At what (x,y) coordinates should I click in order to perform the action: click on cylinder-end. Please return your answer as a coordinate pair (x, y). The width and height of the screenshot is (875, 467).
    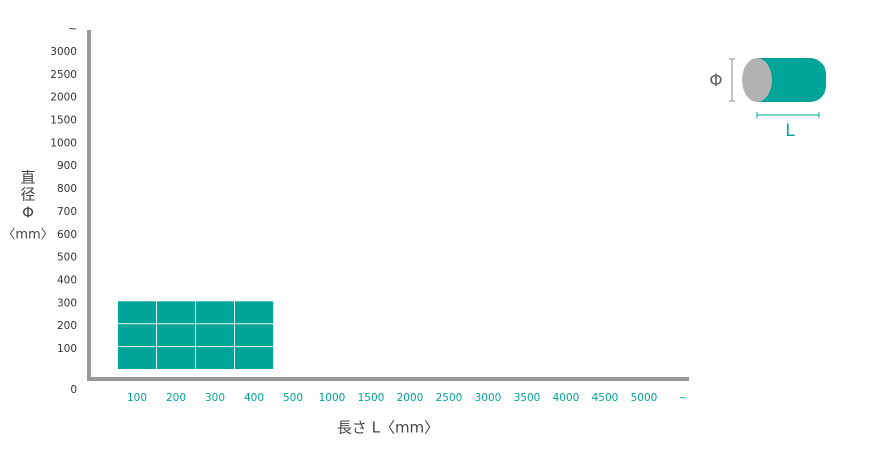
    Looking at the image, I should click on (757, 80).